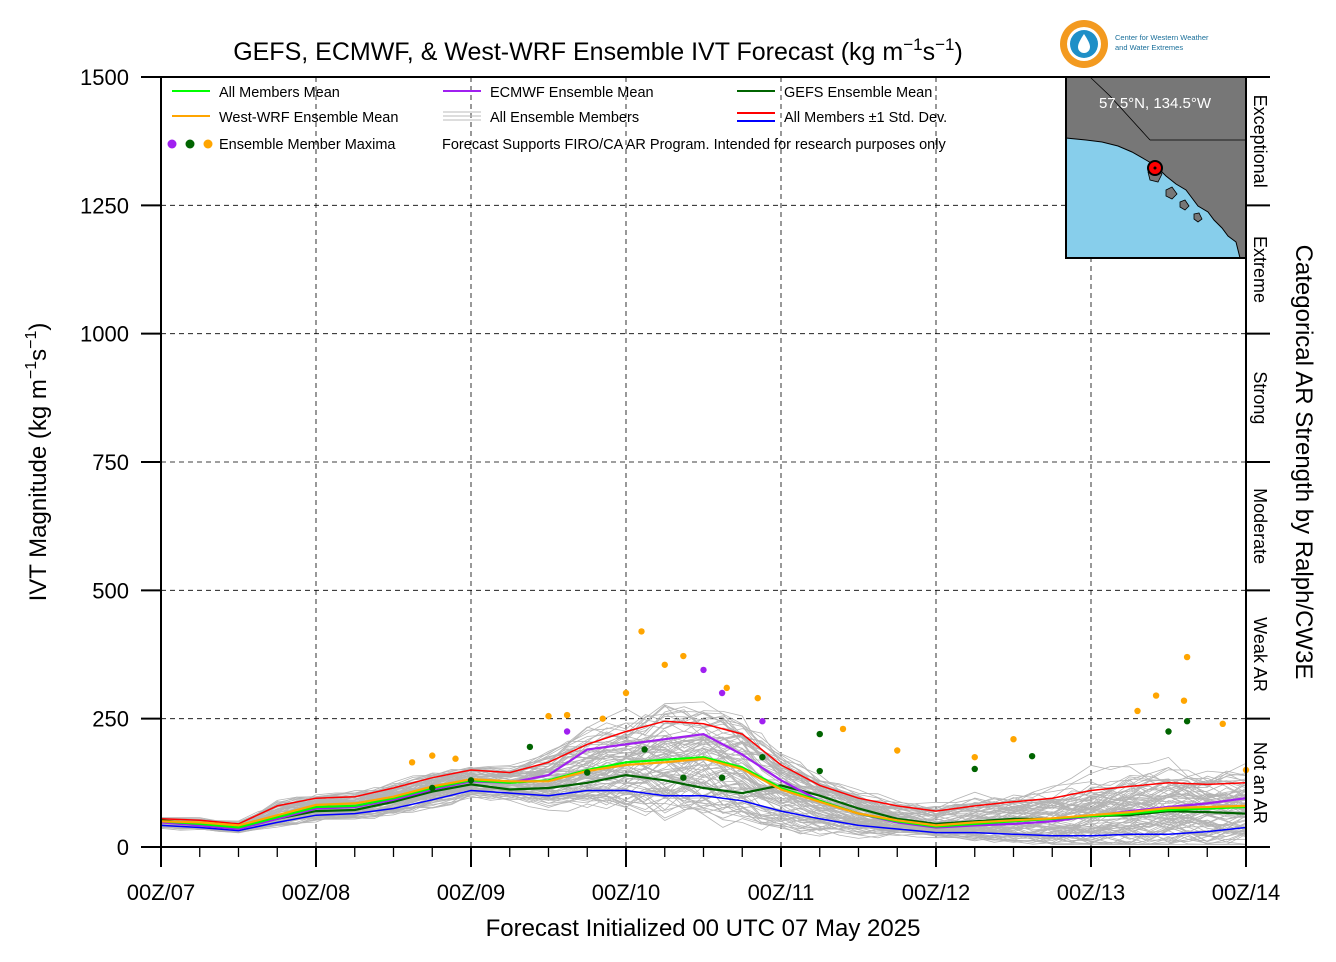 This screenshot has height=962, width=1336. What do you see at coordinates (308, 118) in the screenshot?
I see `legend-label: West-WRF Ensemble Mean` at bounding box center [308, 118].